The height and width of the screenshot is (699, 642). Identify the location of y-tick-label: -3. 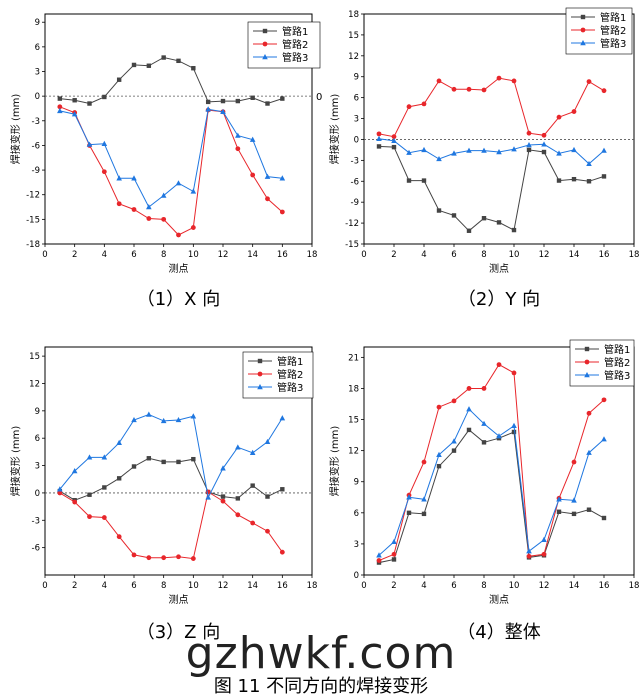
(36, 122).